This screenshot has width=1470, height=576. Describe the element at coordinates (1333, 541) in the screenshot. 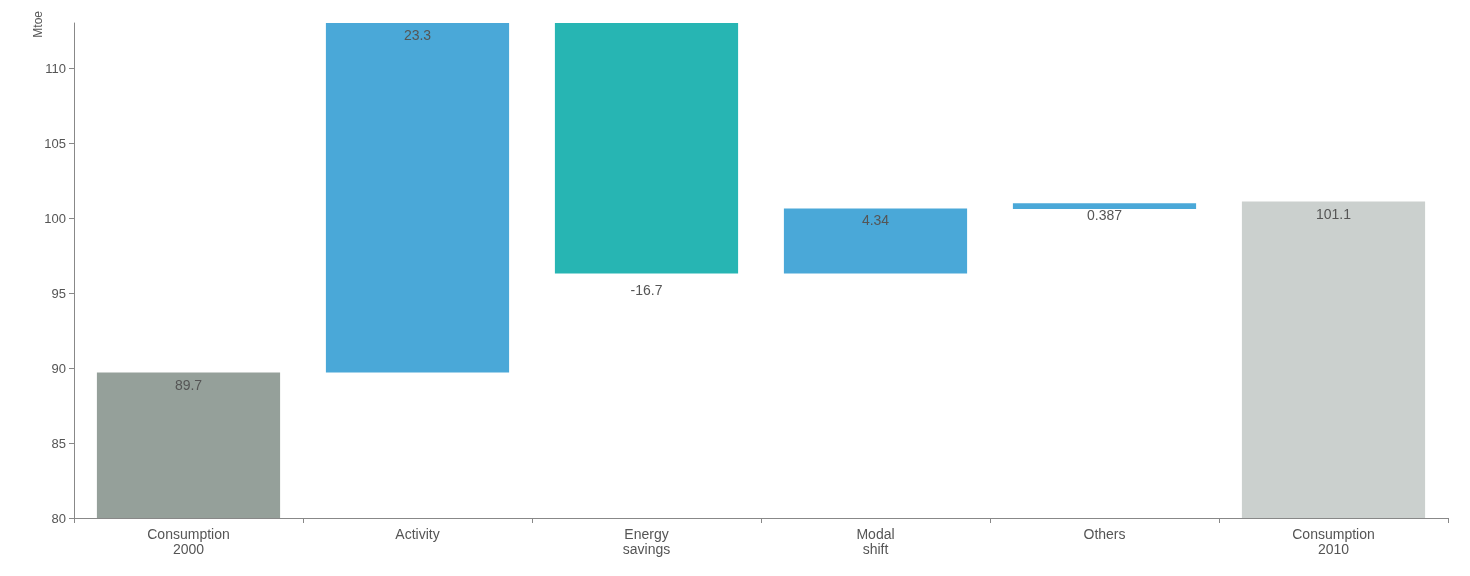

I see `x-tick-label: Consumption 2010` at that location.